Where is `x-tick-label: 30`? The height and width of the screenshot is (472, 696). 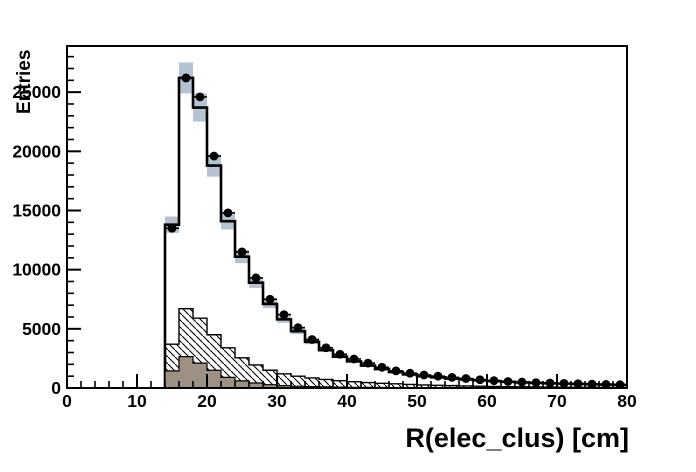 x-tick-label: 30 is located at coordinates (277, 401).